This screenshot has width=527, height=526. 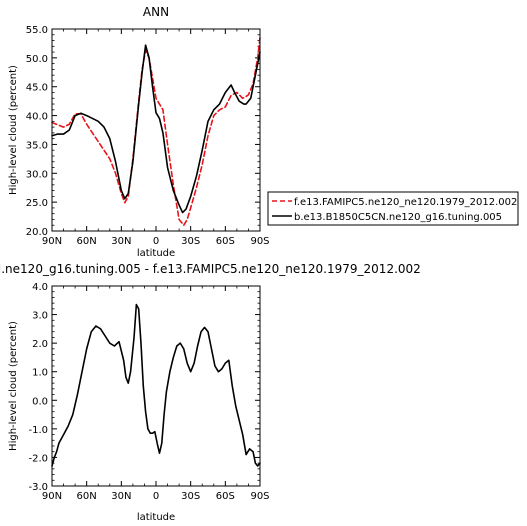 I want to click on bottom-y-tick-label: -3.0, so click(x=38, y=487).